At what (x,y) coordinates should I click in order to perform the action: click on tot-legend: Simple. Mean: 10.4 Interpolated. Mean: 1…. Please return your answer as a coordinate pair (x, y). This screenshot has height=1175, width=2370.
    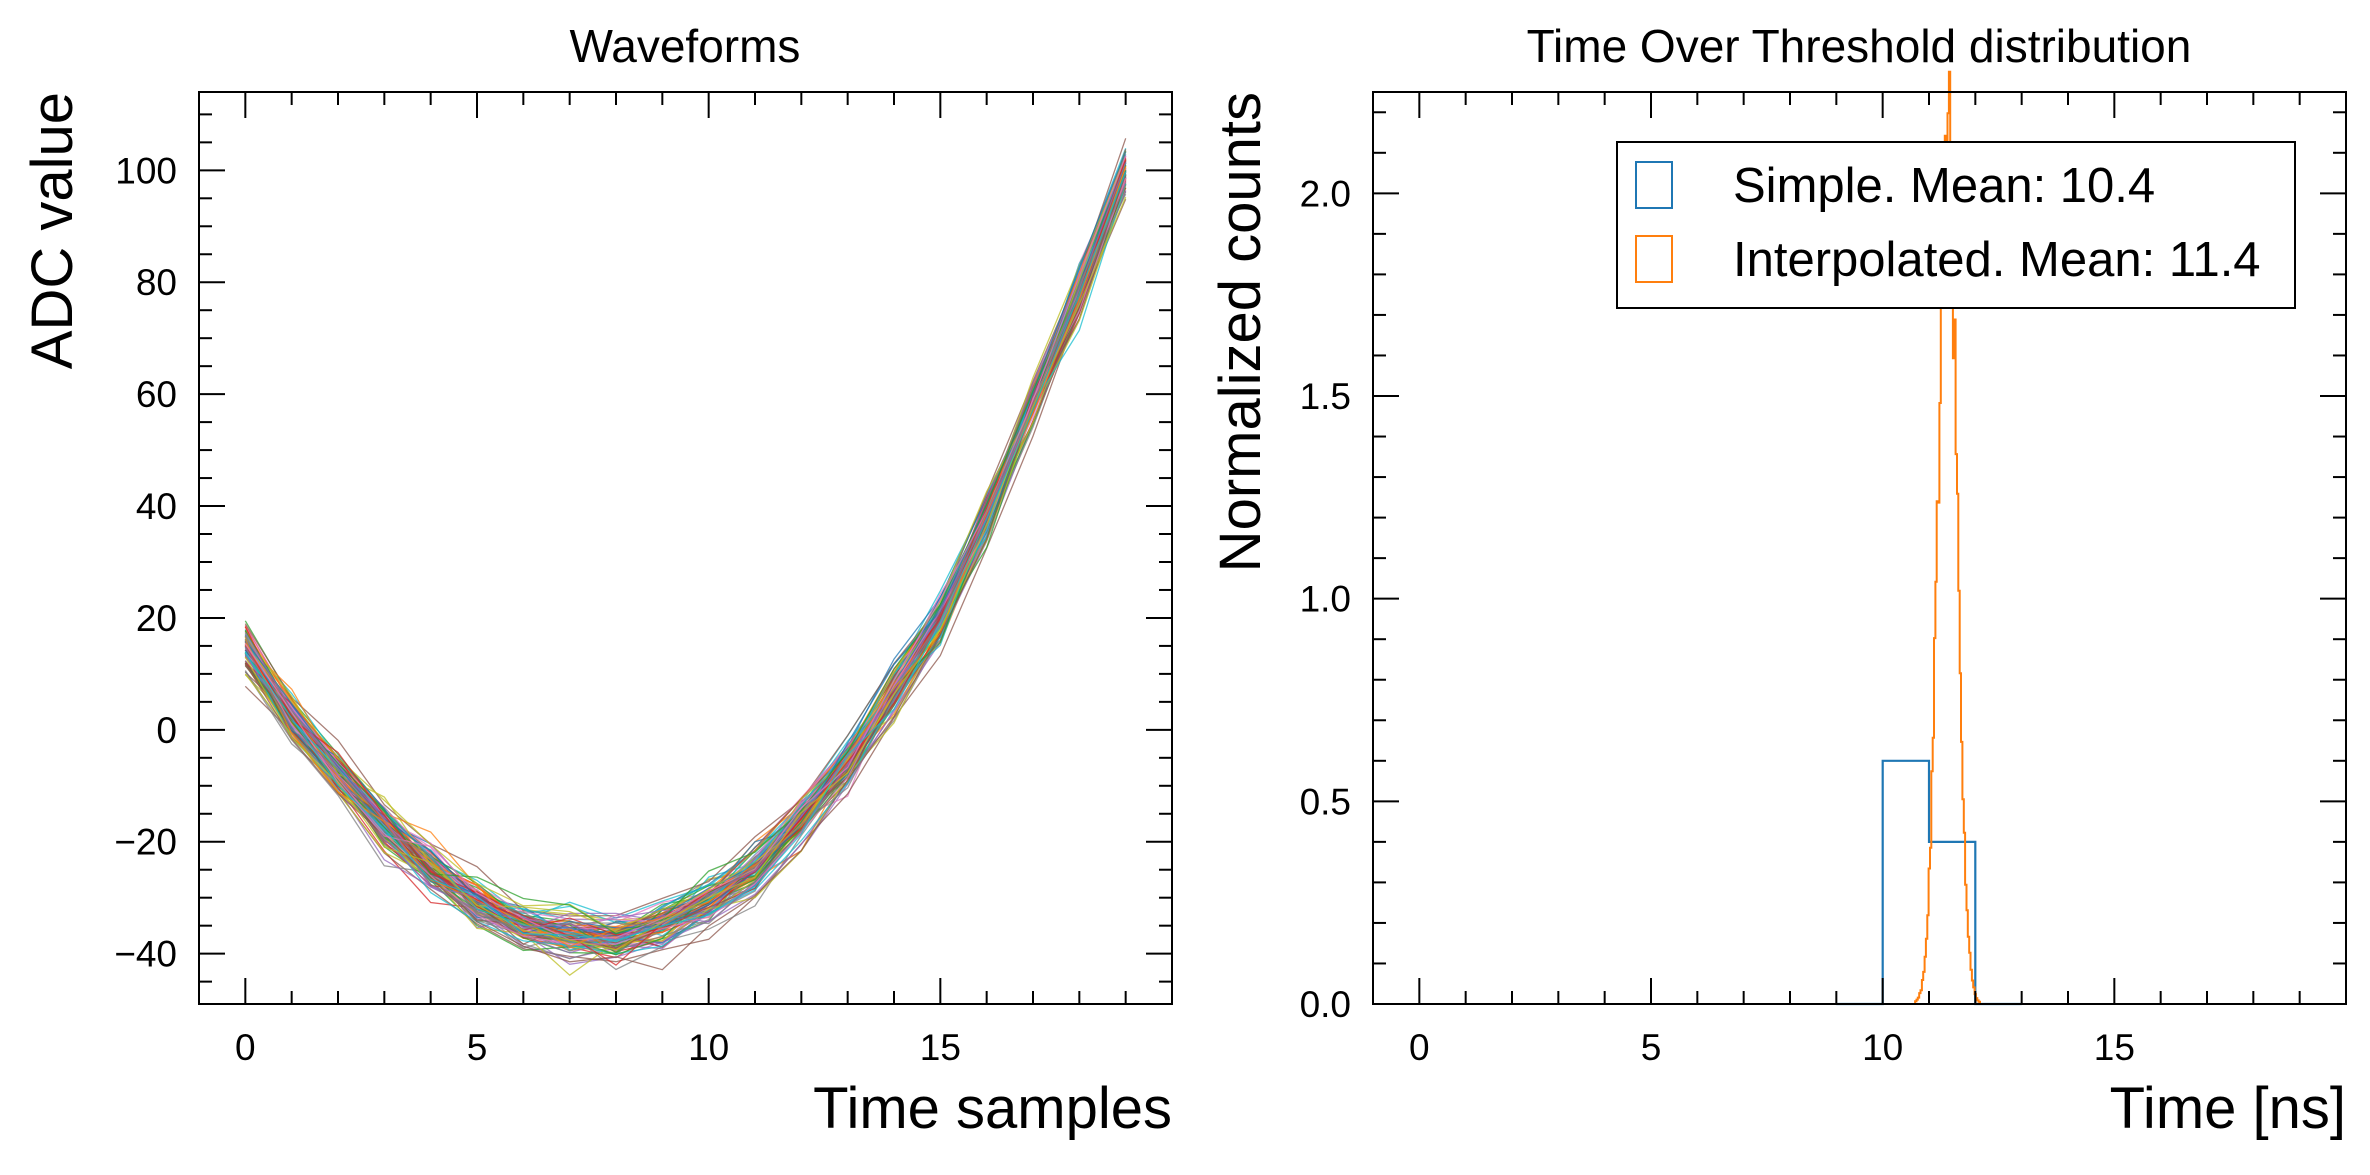
    Looking at the image, I should click on (1956, 225).